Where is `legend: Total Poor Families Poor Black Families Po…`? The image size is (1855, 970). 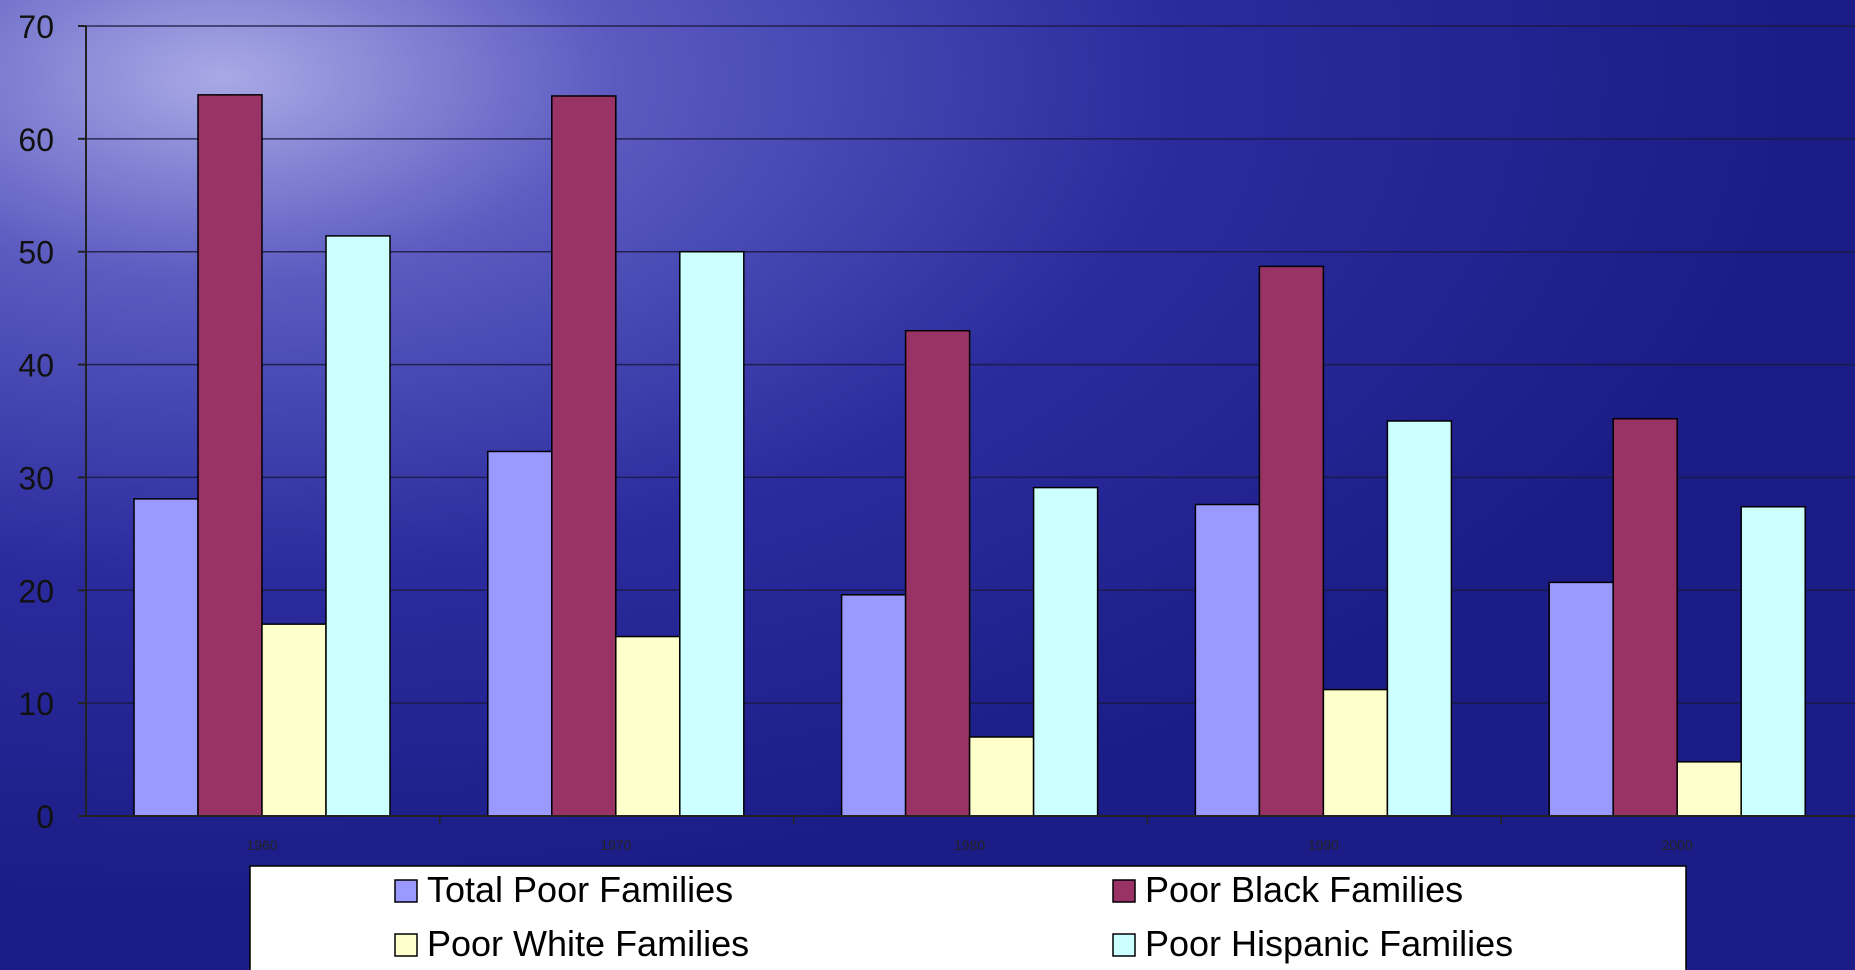 legend: Total Poor Families Poor Black Families Po… is located at coordinates (968, 917).